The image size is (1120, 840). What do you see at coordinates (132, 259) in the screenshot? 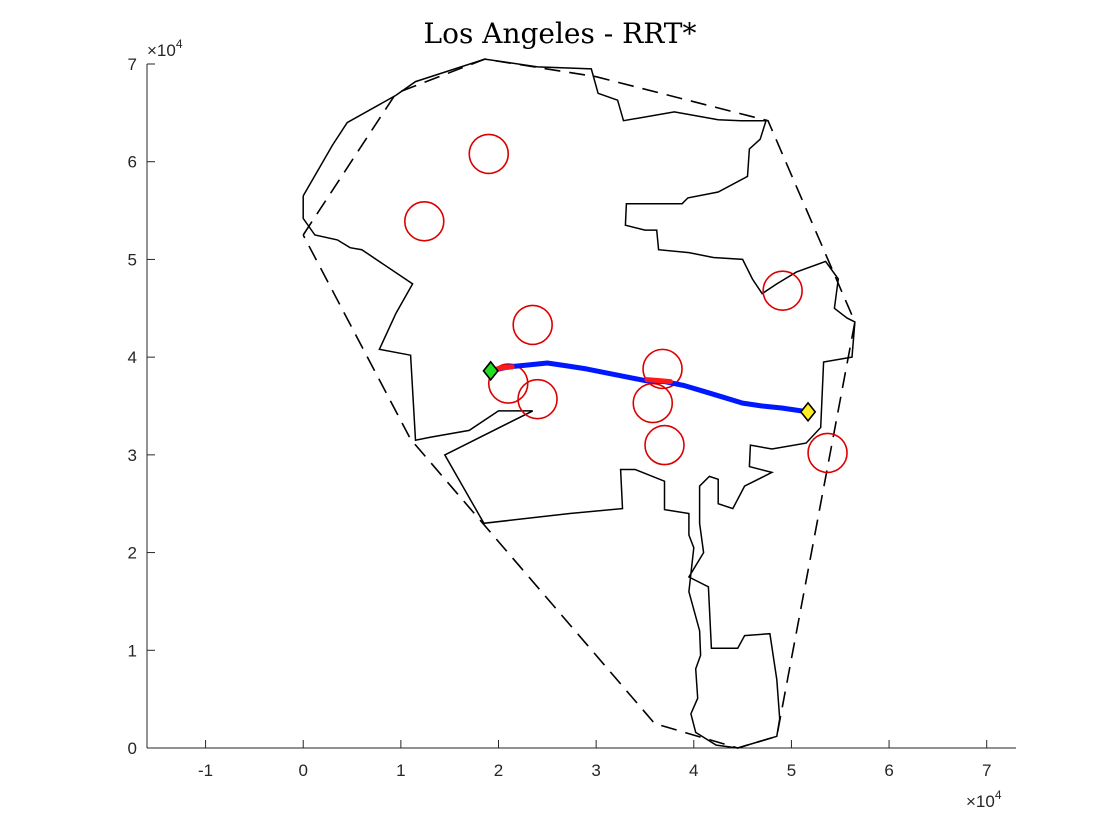
I see `y-tick-label: 5` at bounding box center [132, 259].